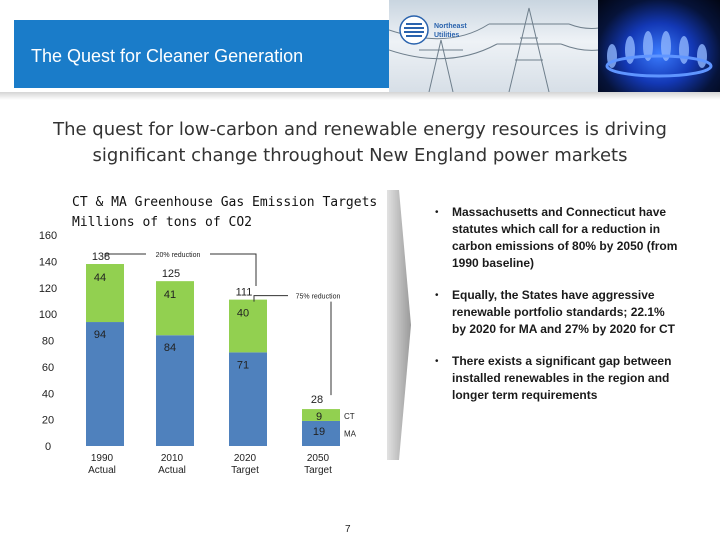 This screenshot has width=720, height=540. Describe the element at coordinates (170, 348) in the screenshot. I see `data-label-ma: 84` at that location.